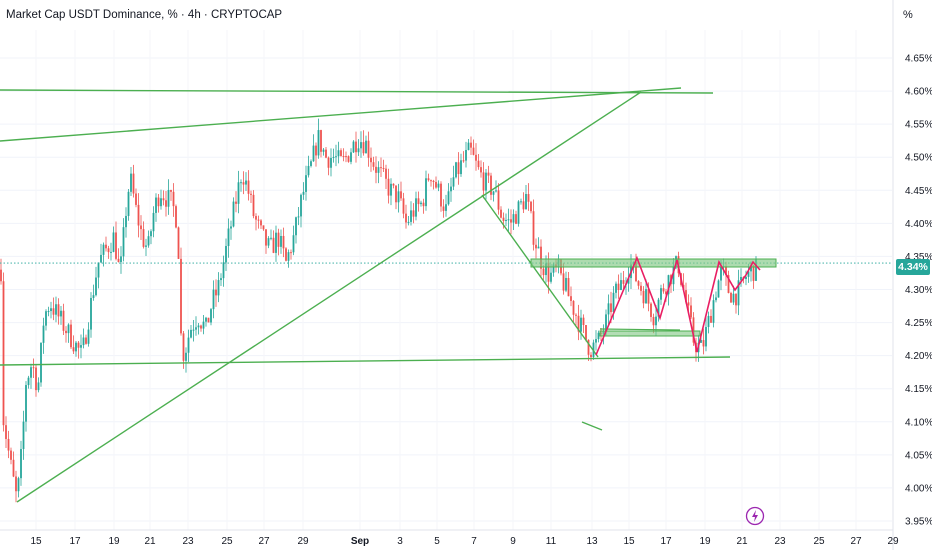 This screenshot has height=550, width=932. Describe the element at coordinates (640, 329) in the screenshot. I see `neckline-line` at that location.